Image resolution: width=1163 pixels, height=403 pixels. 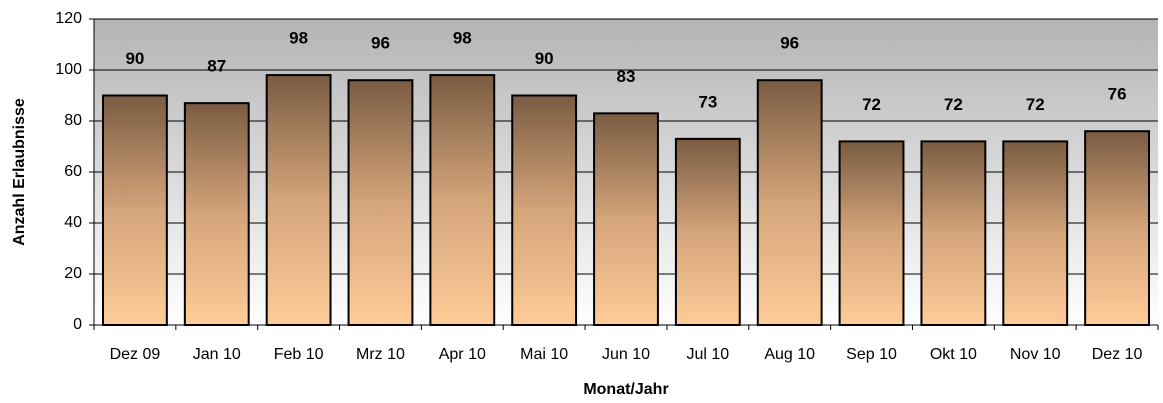 I want to click on x-tick-label: Feb 10, so click(x=299, y=354).